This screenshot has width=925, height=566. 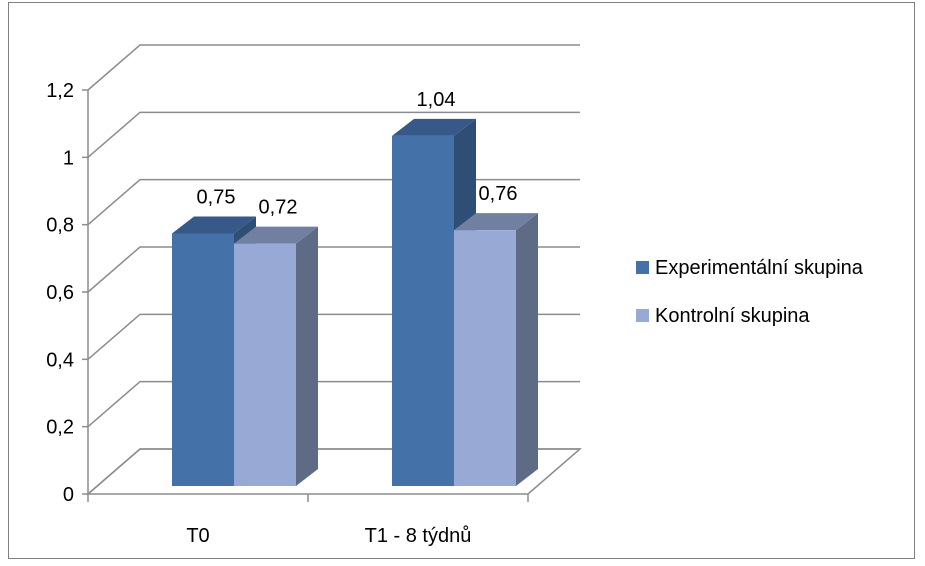 I want to click on legend-entry: Experimentální skupina, so click(x=759, y=268).